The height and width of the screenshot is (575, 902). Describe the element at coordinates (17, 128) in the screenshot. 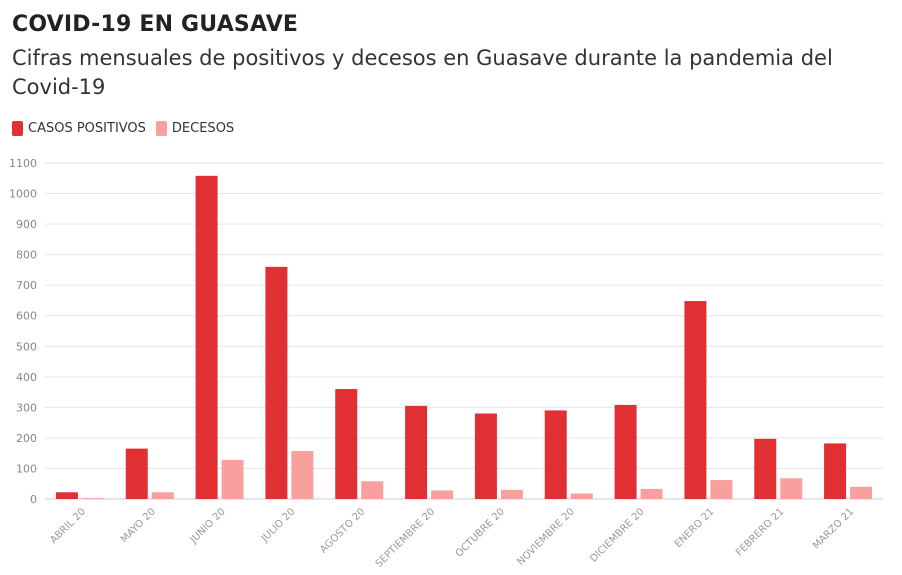

I see `legend-swatch-casos-positivos` at that location.